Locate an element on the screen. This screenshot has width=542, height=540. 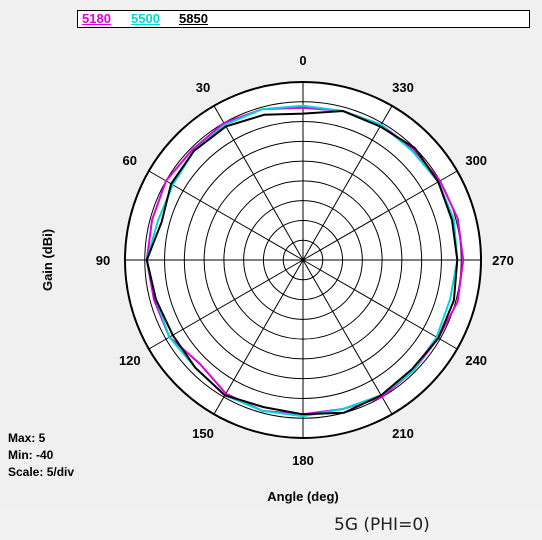
legend-item-5180: 5180 is located at coordinates (96, 18).